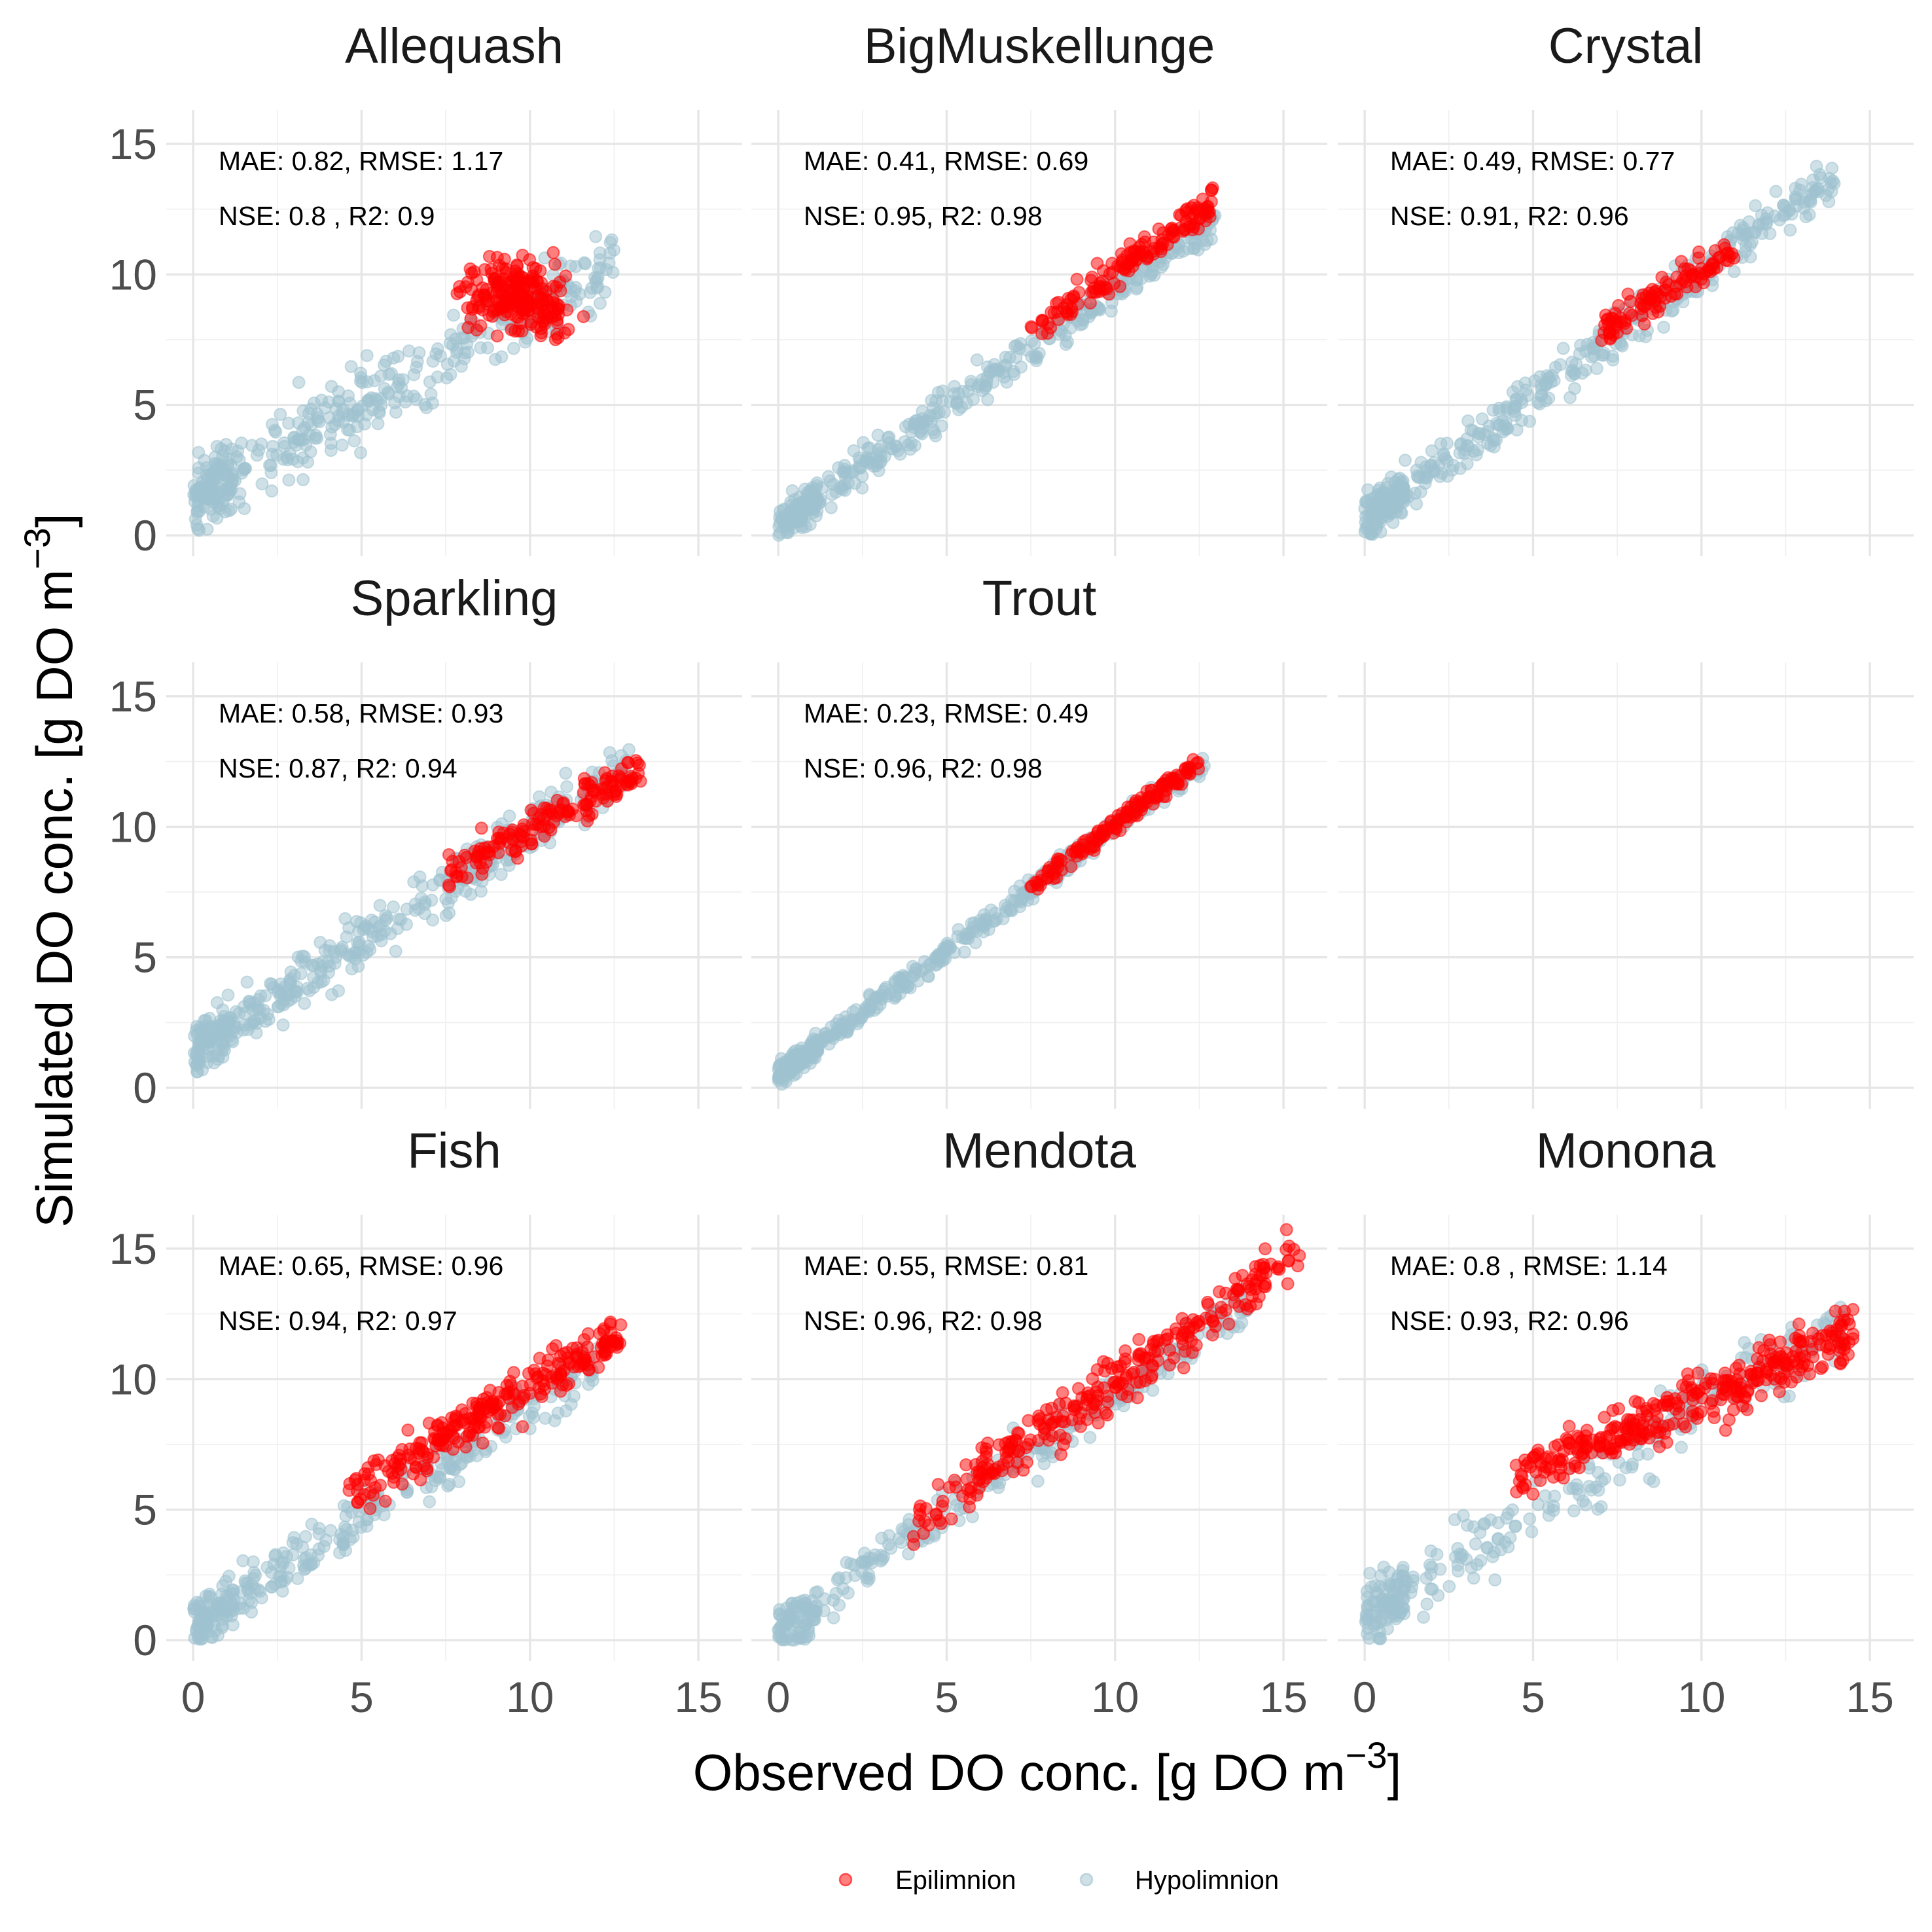  Describe the element at coordinates (923, 216) in the screenshot. I see `nse-r2-annotation: NSE: 0.95, R2: 0.98` at that location.